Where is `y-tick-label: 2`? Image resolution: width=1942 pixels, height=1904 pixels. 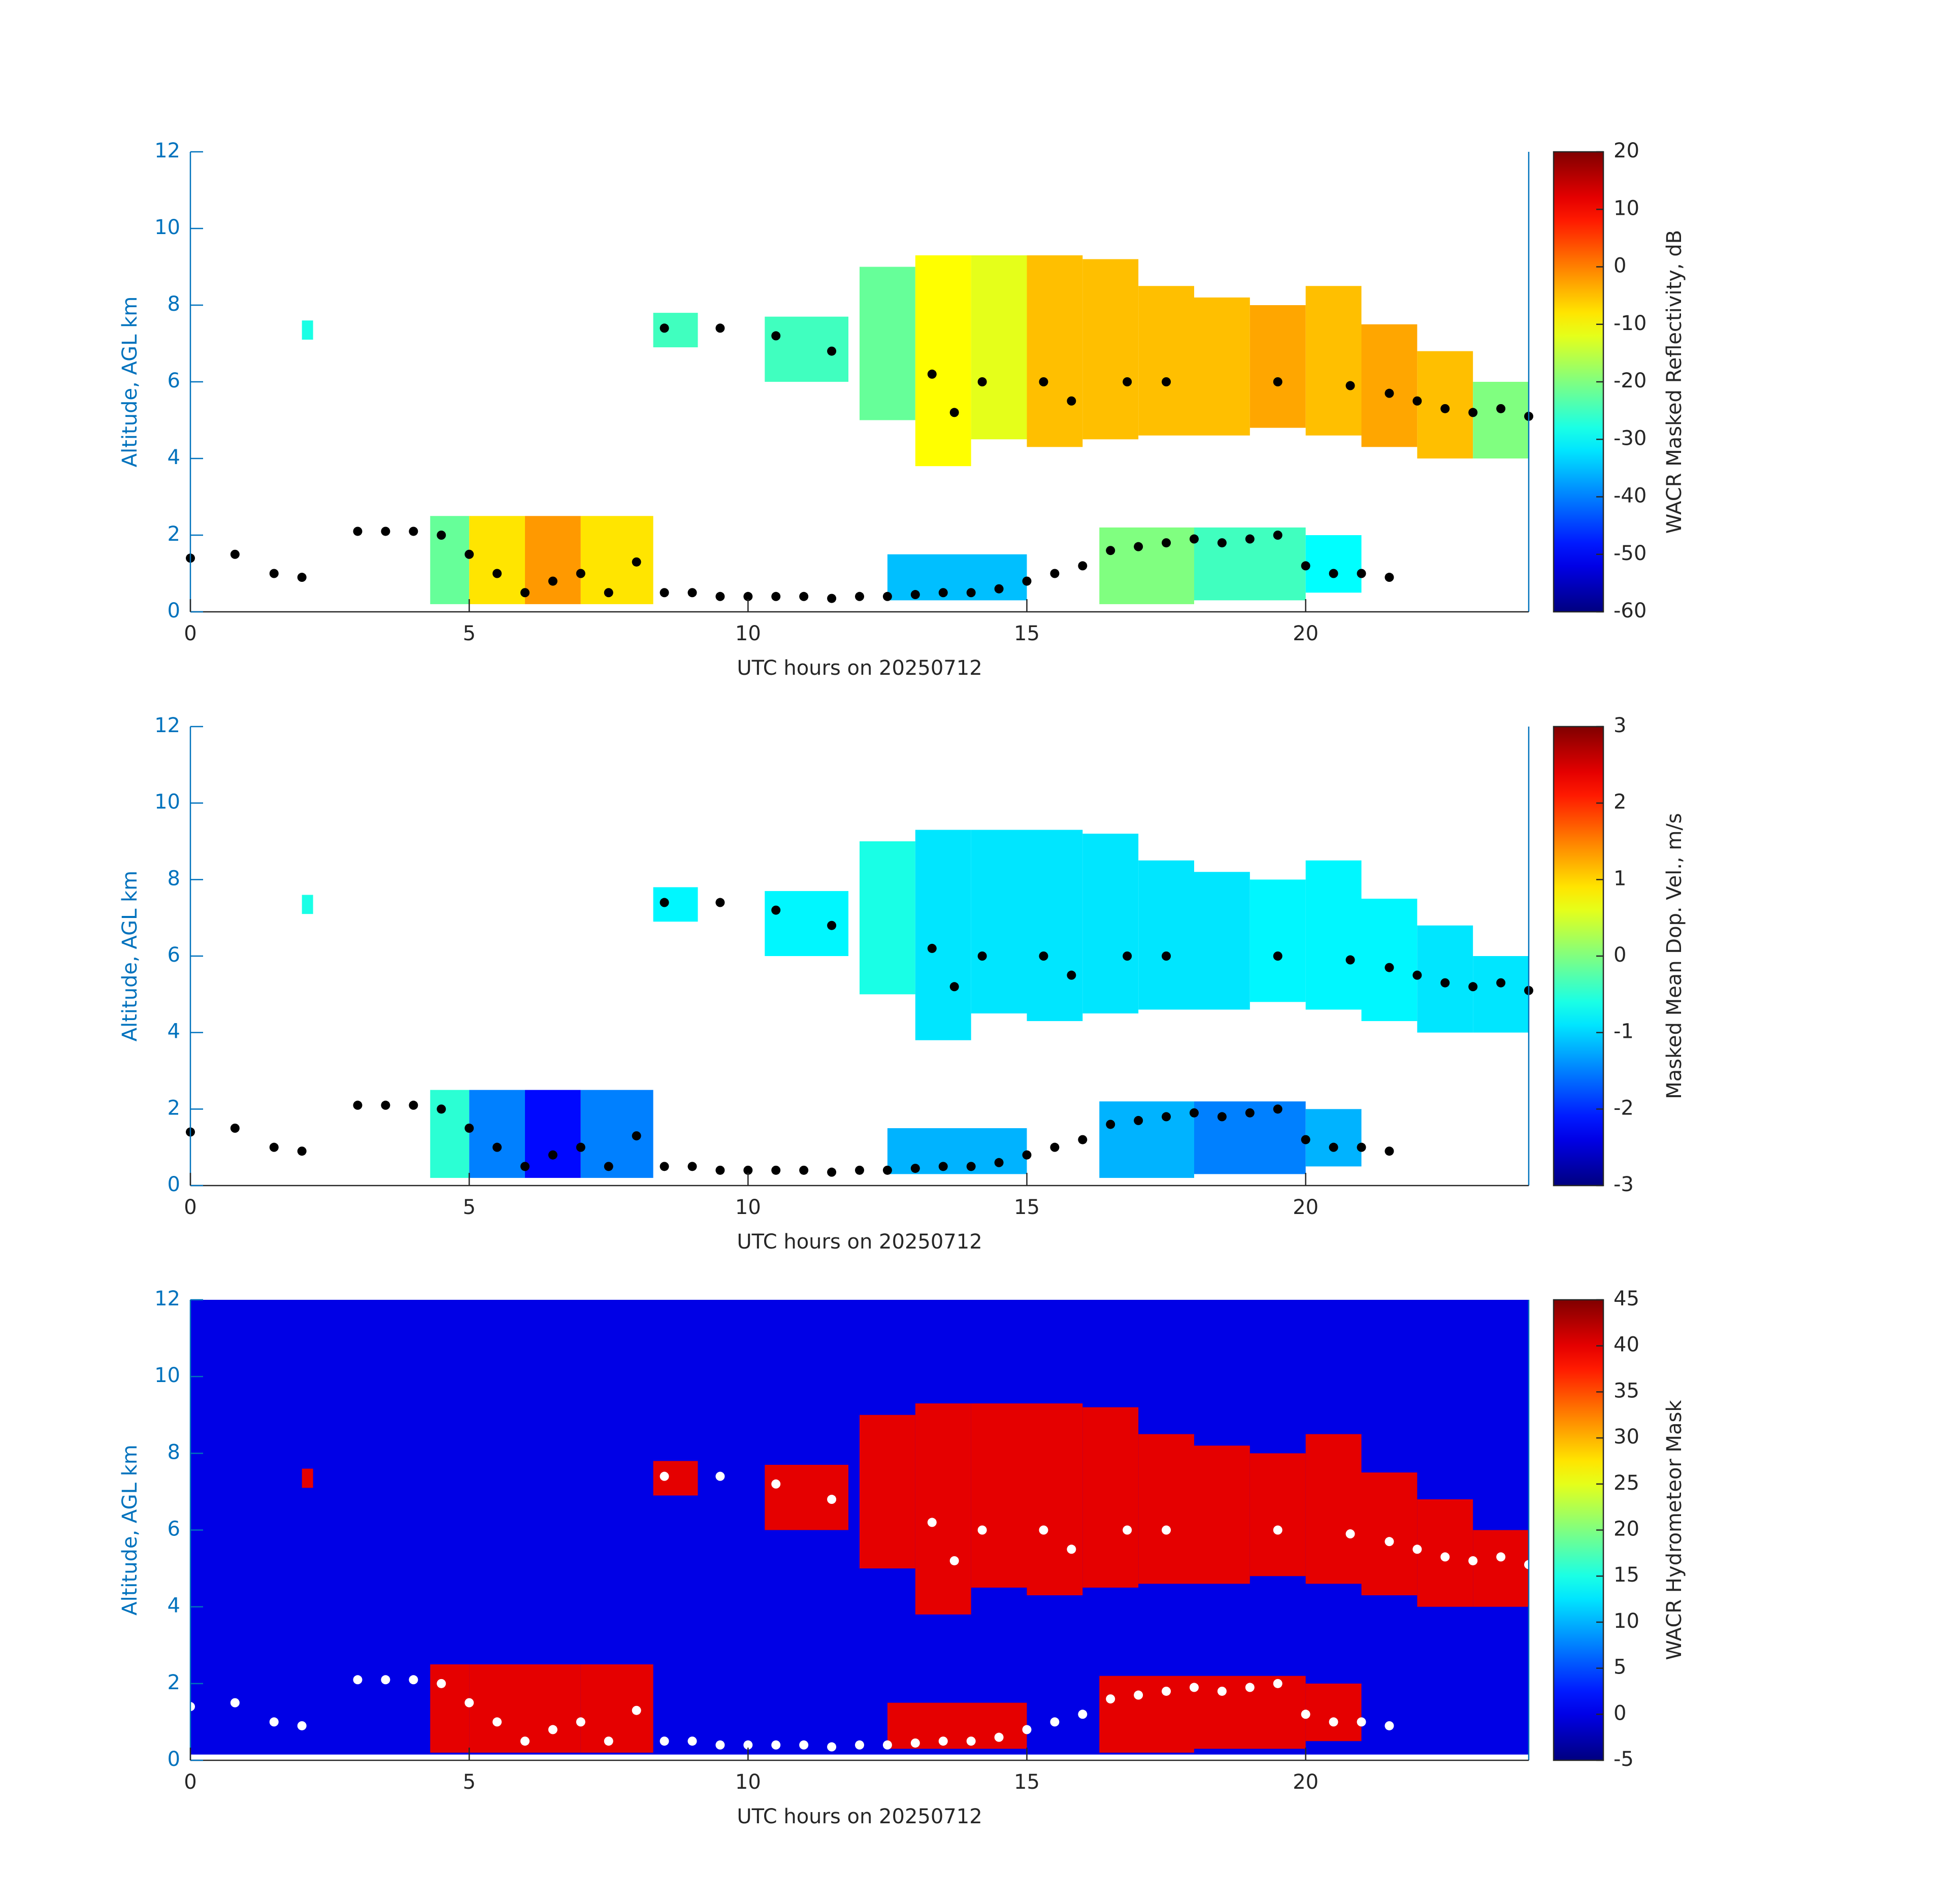 y-tick-label: 2 is located at coordinates (174, 1108).